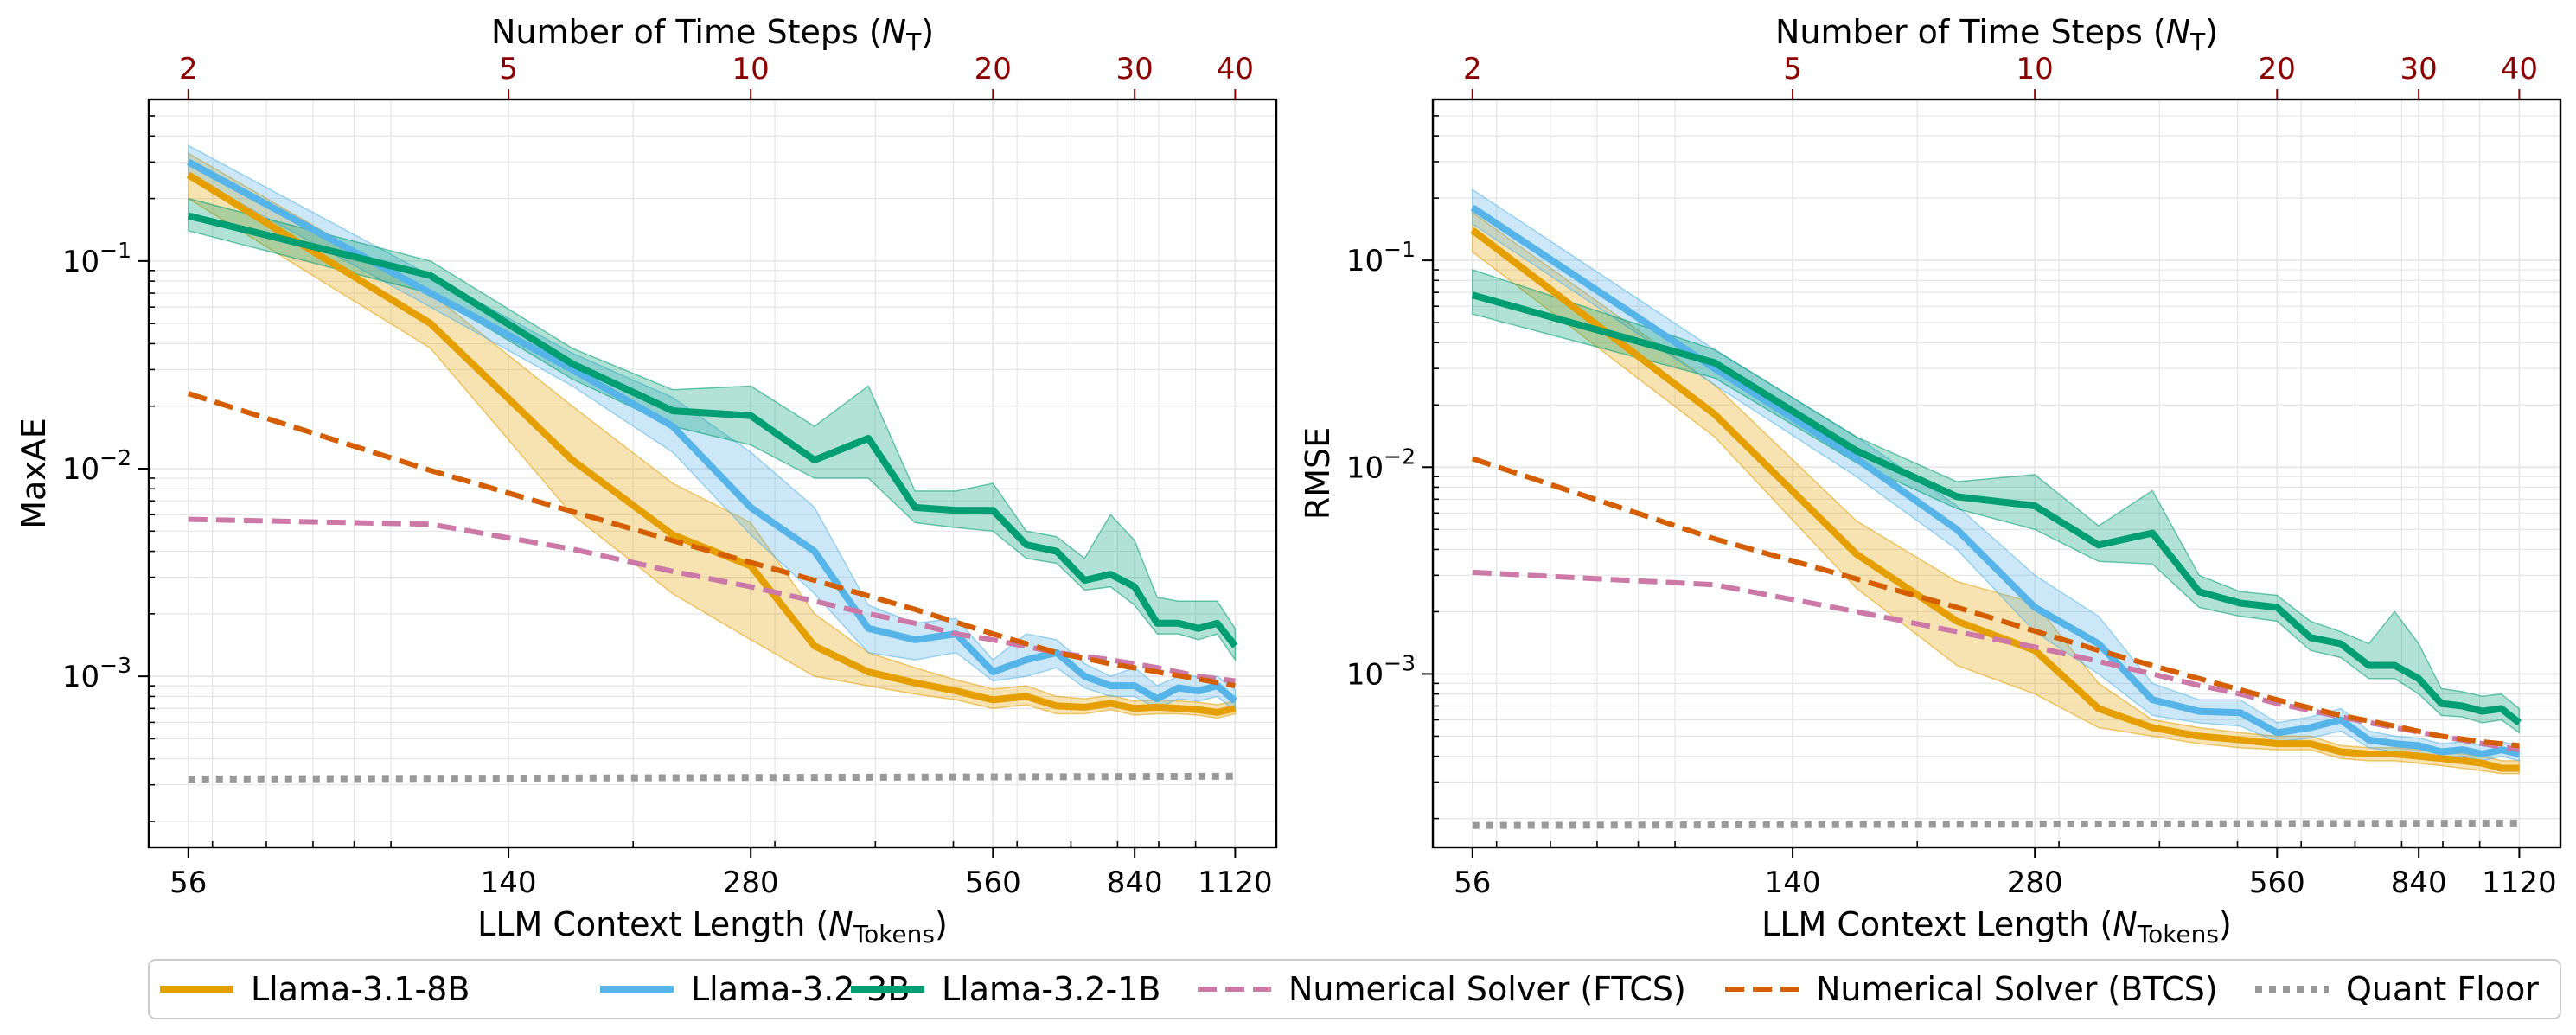 Image resolution: width=2576 pixels, height=1035 pixels. Describe the element at coordinates (2017, 989) in the screenshot. I see `legend-label-numerical-solver-btcs: Numerical Solver (BTCS)` at that location.